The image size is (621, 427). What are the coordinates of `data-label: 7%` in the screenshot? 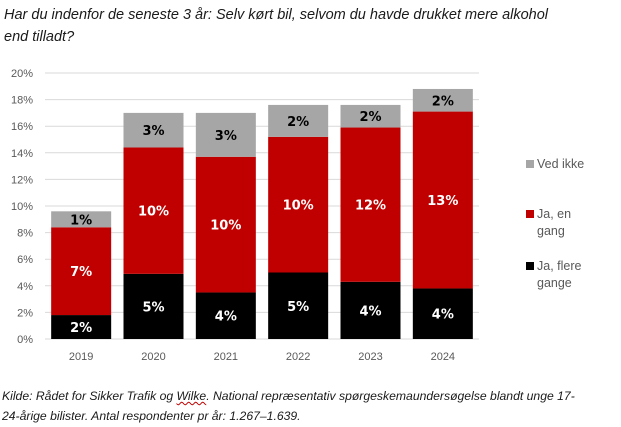 It's located at (81, 272).